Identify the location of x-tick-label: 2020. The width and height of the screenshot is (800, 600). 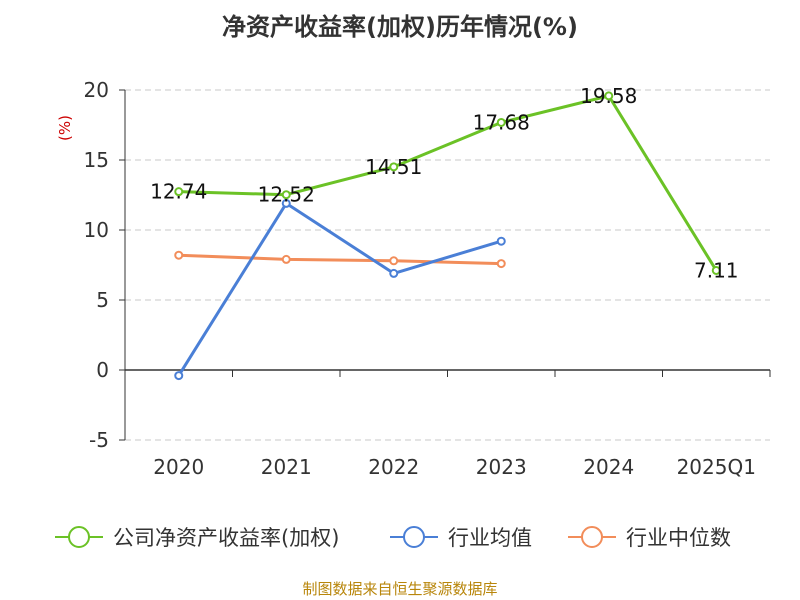
(178, 467).